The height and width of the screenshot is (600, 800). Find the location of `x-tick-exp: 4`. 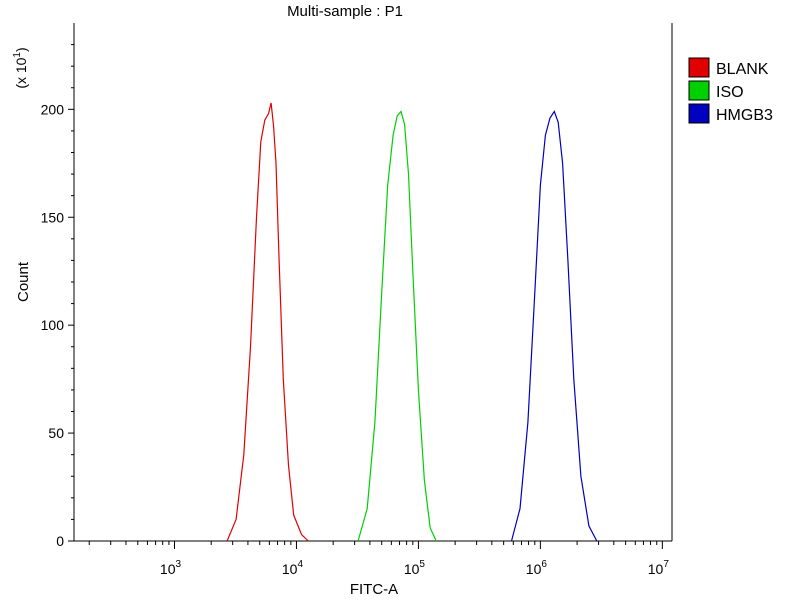

x-tick-exp: 4 is located at coordinates (300, 564).